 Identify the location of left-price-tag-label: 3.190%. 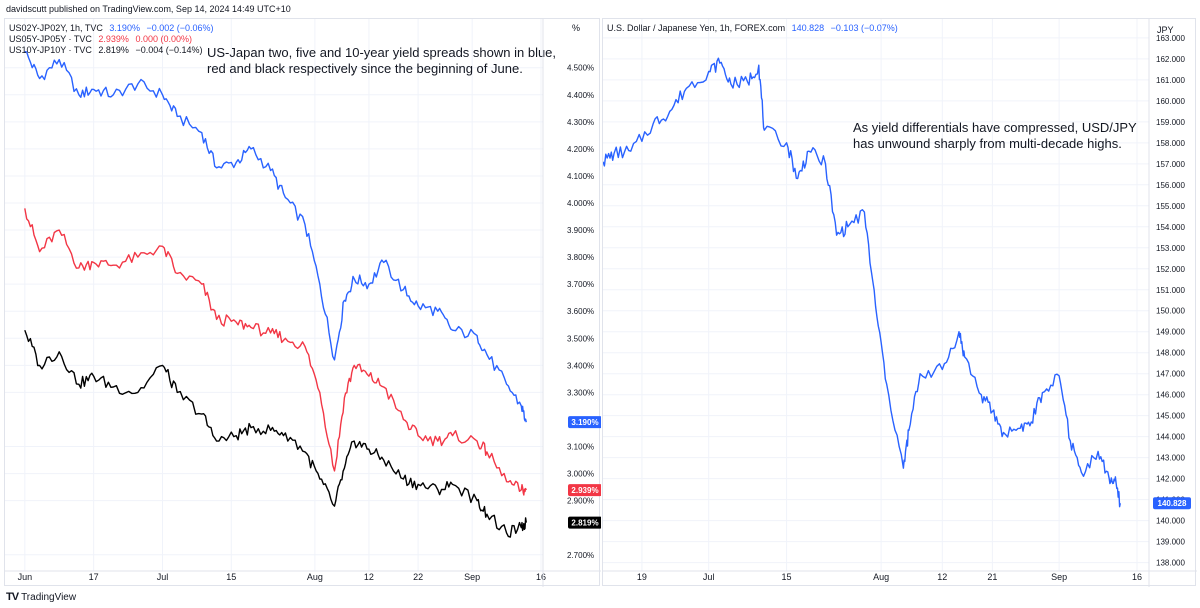
(584, 422).